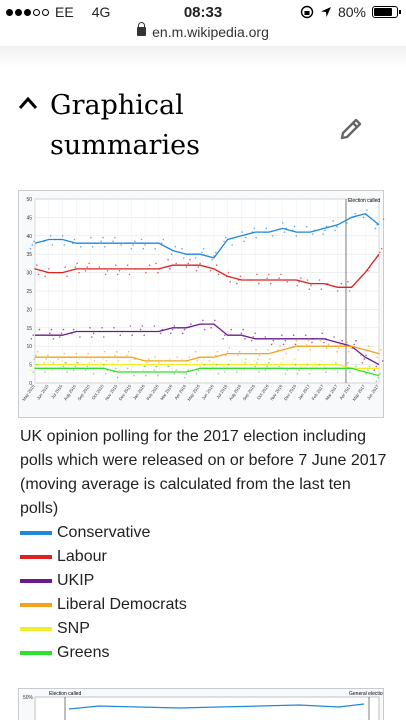 Image resolution: width=406 pixels, height=720 pixels. What do you see at coordinates (203, 126) in the screenshot?
I see `section-heading: Graphical summaries` at bounding box center [203, 126].